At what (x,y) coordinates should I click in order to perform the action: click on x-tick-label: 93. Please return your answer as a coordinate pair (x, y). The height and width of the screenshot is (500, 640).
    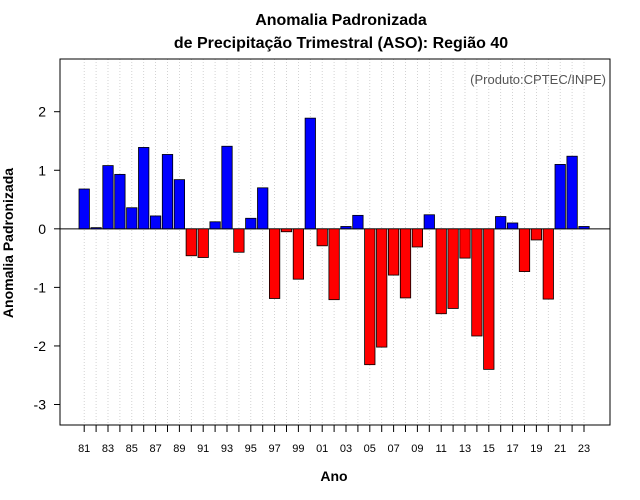
    Looking at the image, I should click on (227, 449).